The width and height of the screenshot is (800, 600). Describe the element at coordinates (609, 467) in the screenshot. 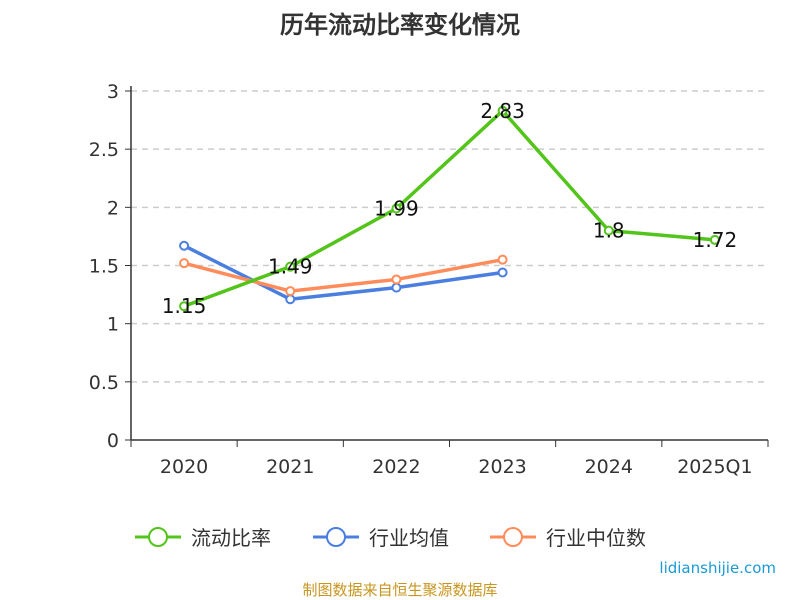

I see `x-tick-label: 2024` at that location.